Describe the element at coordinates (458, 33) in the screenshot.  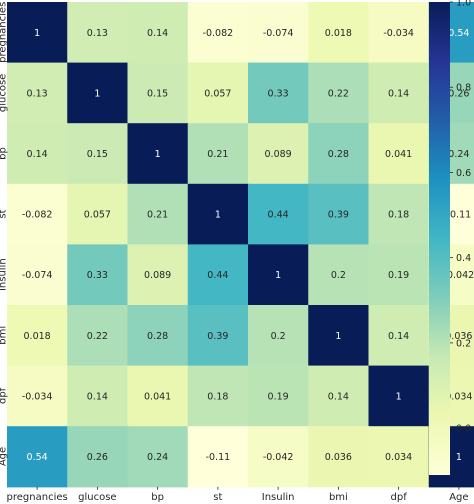
I see `cell-value-label: 0.54` at that location.